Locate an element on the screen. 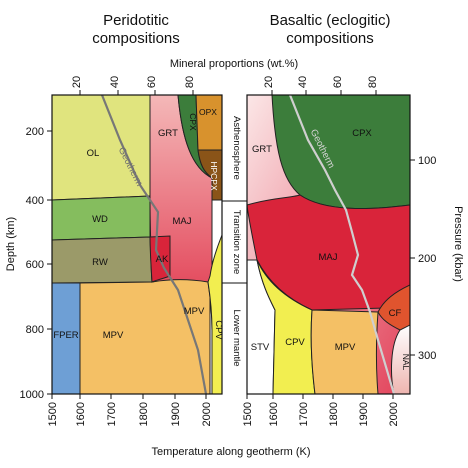 This screenshot has width=468, height=468. label-fper: FPER is located at coordinates (65, 335).